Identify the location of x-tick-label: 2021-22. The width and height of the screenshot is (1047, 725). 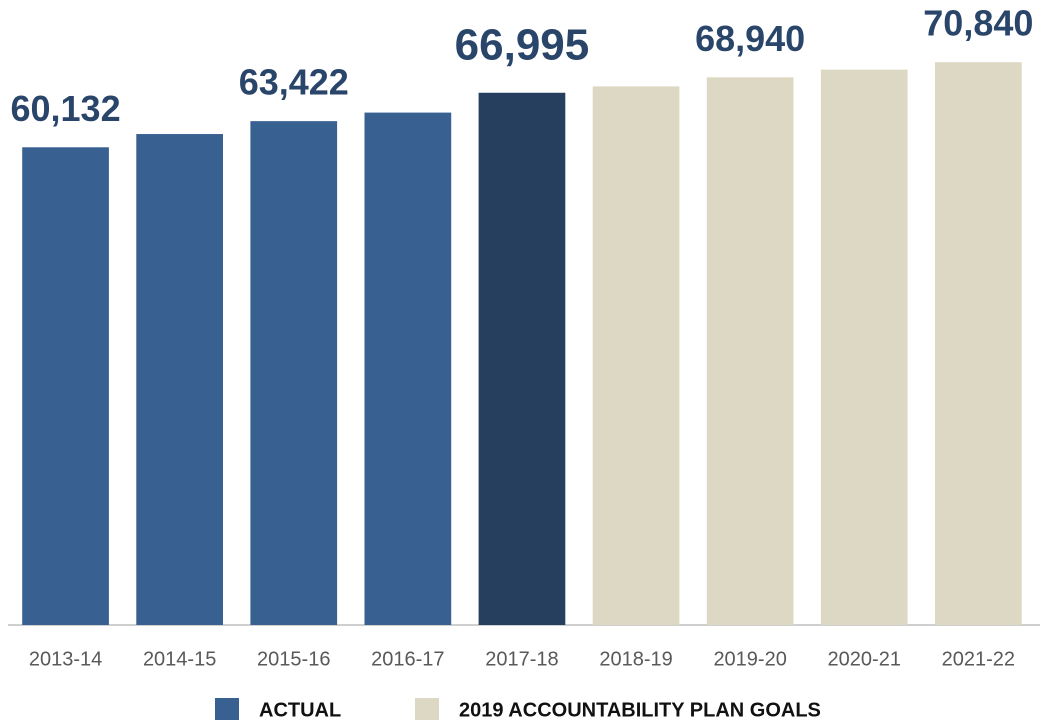
(978, 659).